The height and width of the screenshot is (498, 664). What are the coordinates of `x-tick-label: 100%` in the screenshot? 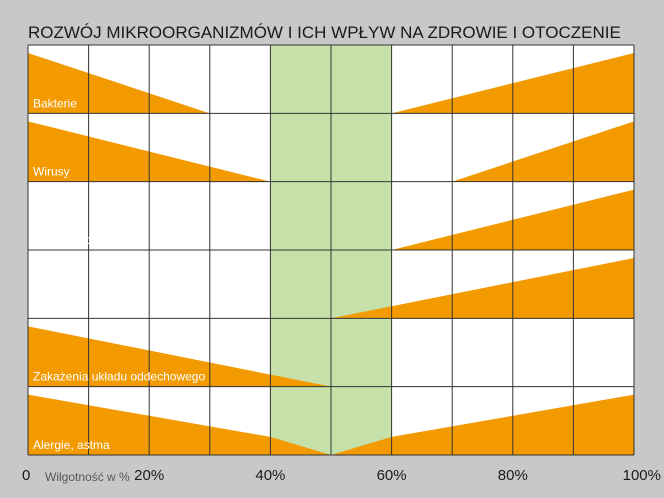 It's located at (642, 475).